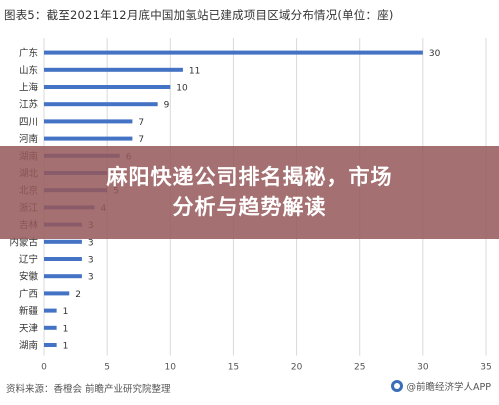  I want to click on value-label-2: 10, so click(182, 89).